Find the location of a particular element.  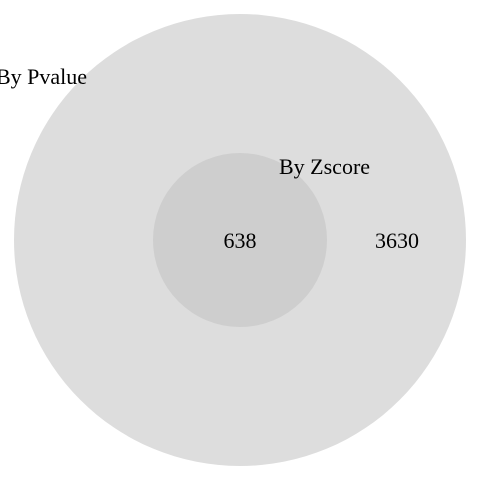

count-intersection: 638 is located at coordinates (240, 240).